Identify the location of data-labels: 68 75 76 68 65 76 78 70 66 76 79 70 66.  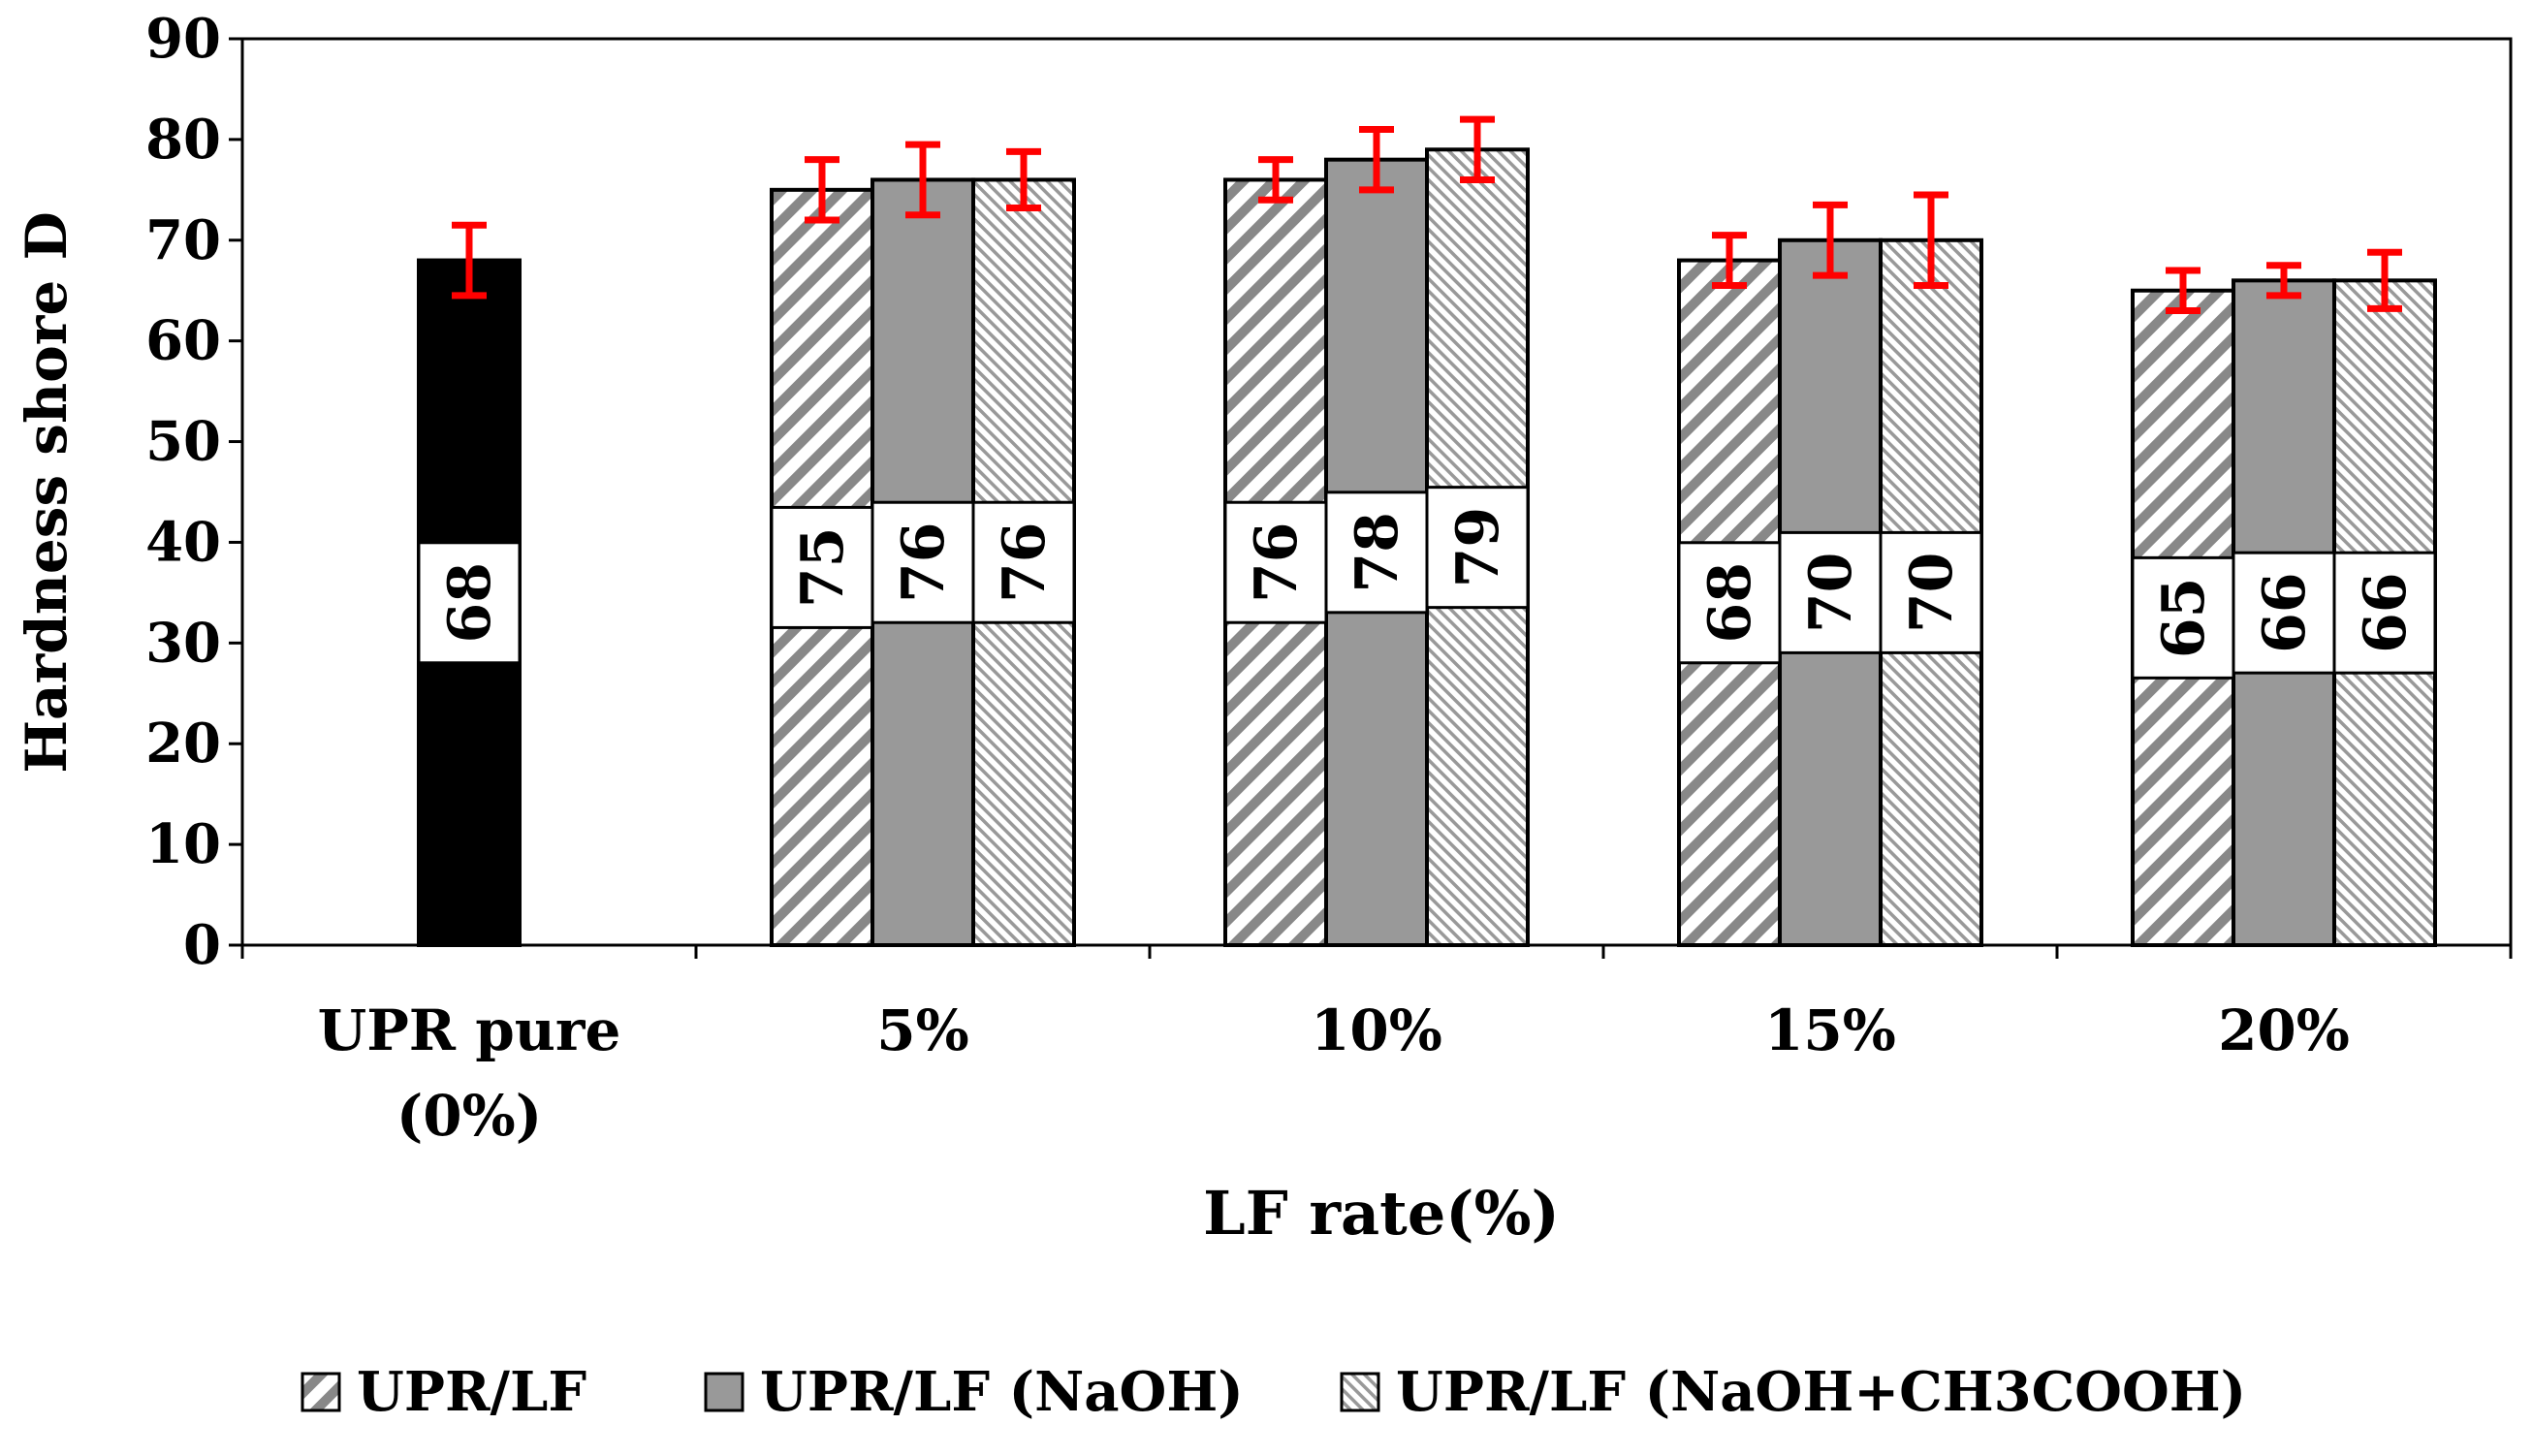
(1427, 583).